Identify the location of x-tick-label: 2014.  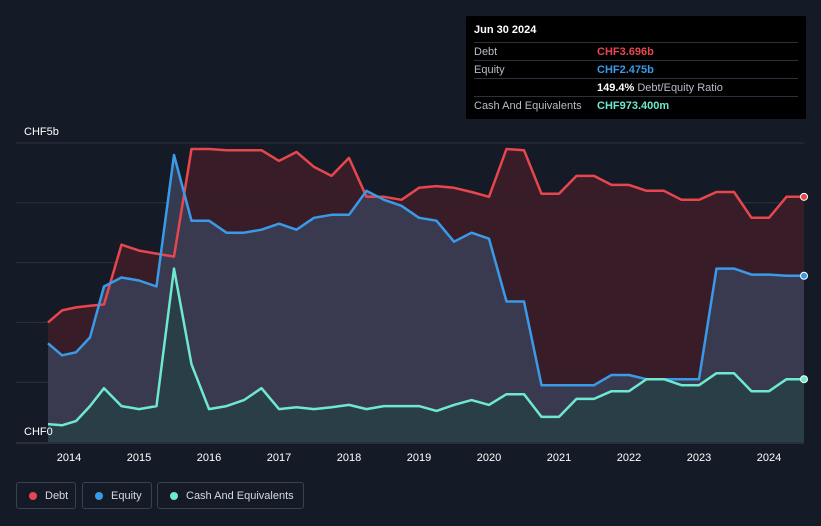
(69, 458).